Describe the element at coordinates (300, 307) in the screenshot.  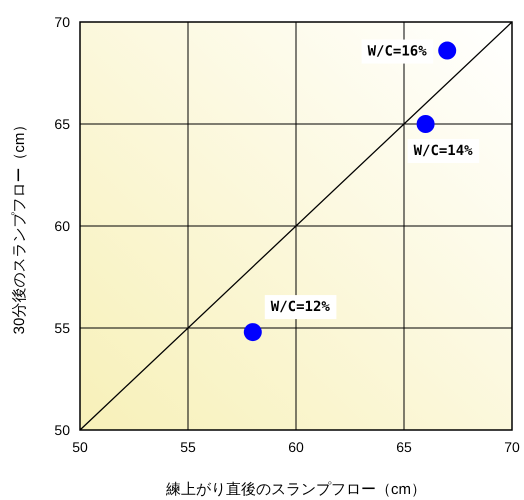
I see `annotation: W/C=12%` at that location.